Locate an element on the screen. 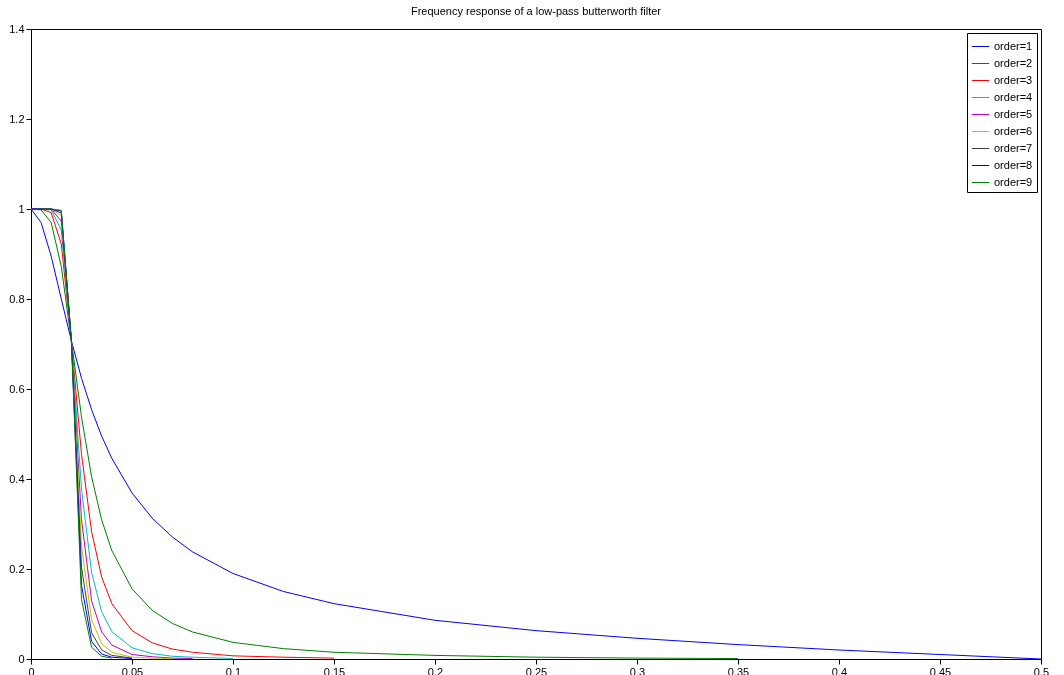  chart-title: Frequency response of a low-pass butterworth filter is located at coordinates (536, 11).